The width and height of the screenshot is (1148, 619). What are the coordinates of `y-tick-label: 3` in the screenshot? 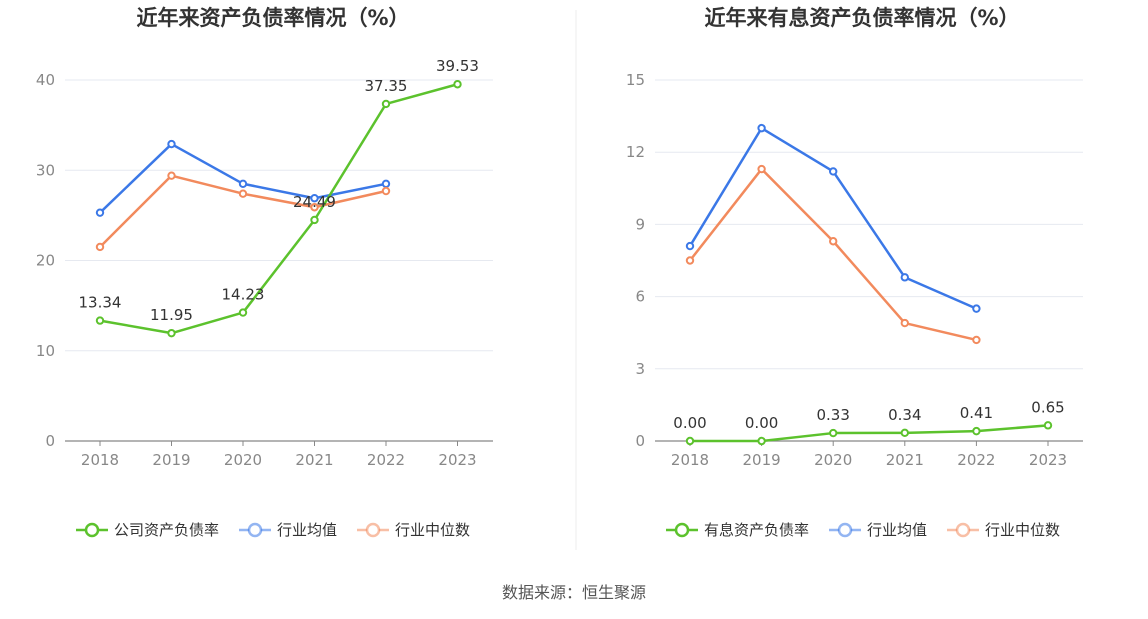 It's located at (640, 369).